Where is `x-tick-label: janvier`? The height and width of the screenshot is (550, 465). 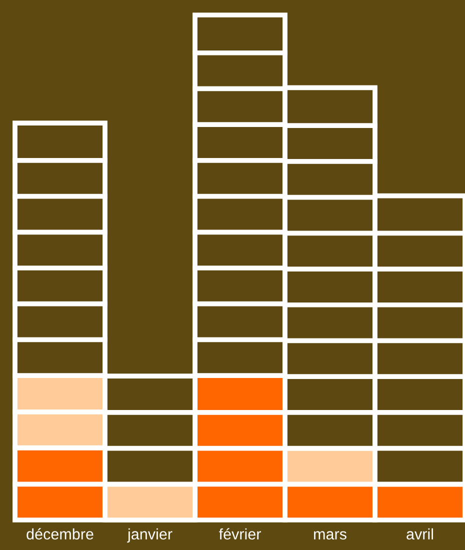 x-tick-label: janvier is located at coordinates (149, 535).